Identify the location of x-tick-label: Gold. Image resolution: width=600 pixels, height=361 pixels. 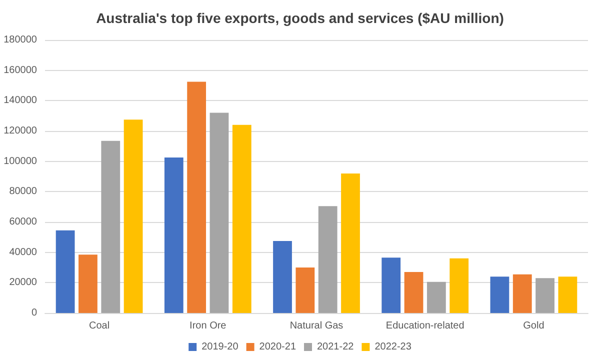
(533, 326).